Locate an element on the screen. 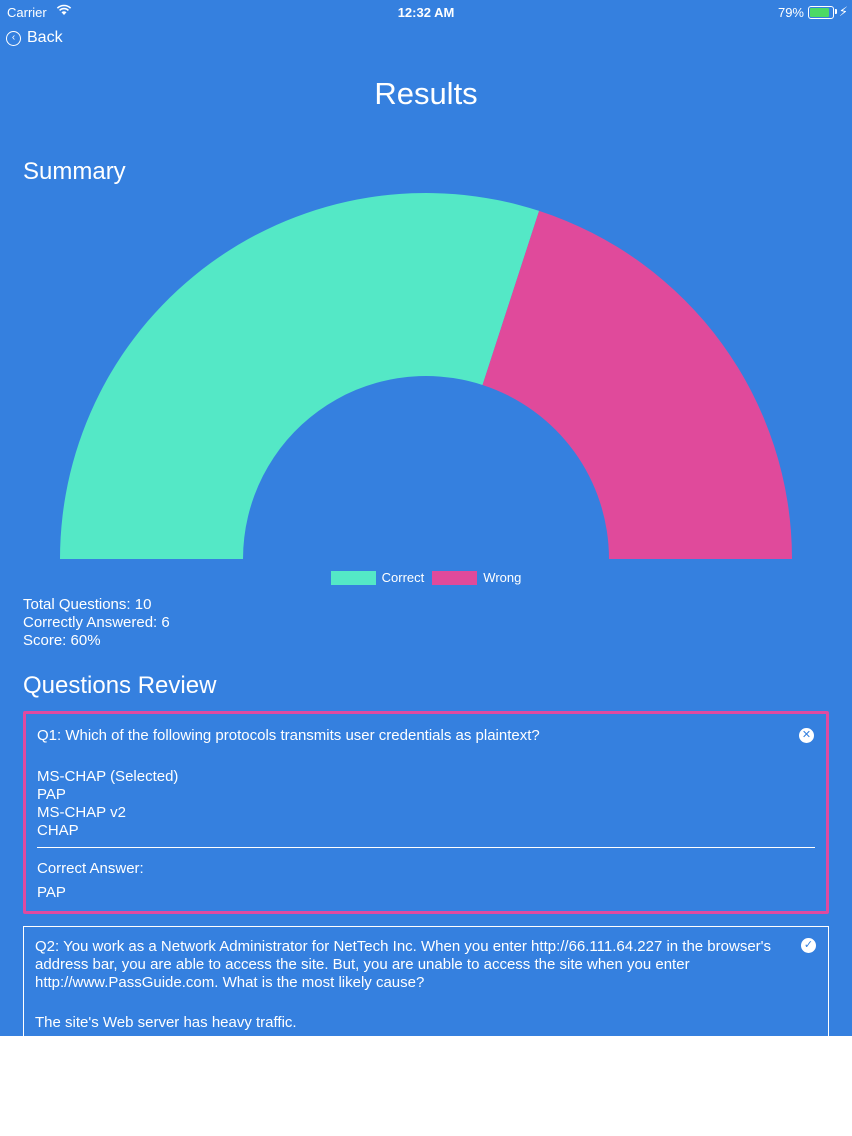  chart-legend: Correct Wrong is located at coordinates (426, 577).